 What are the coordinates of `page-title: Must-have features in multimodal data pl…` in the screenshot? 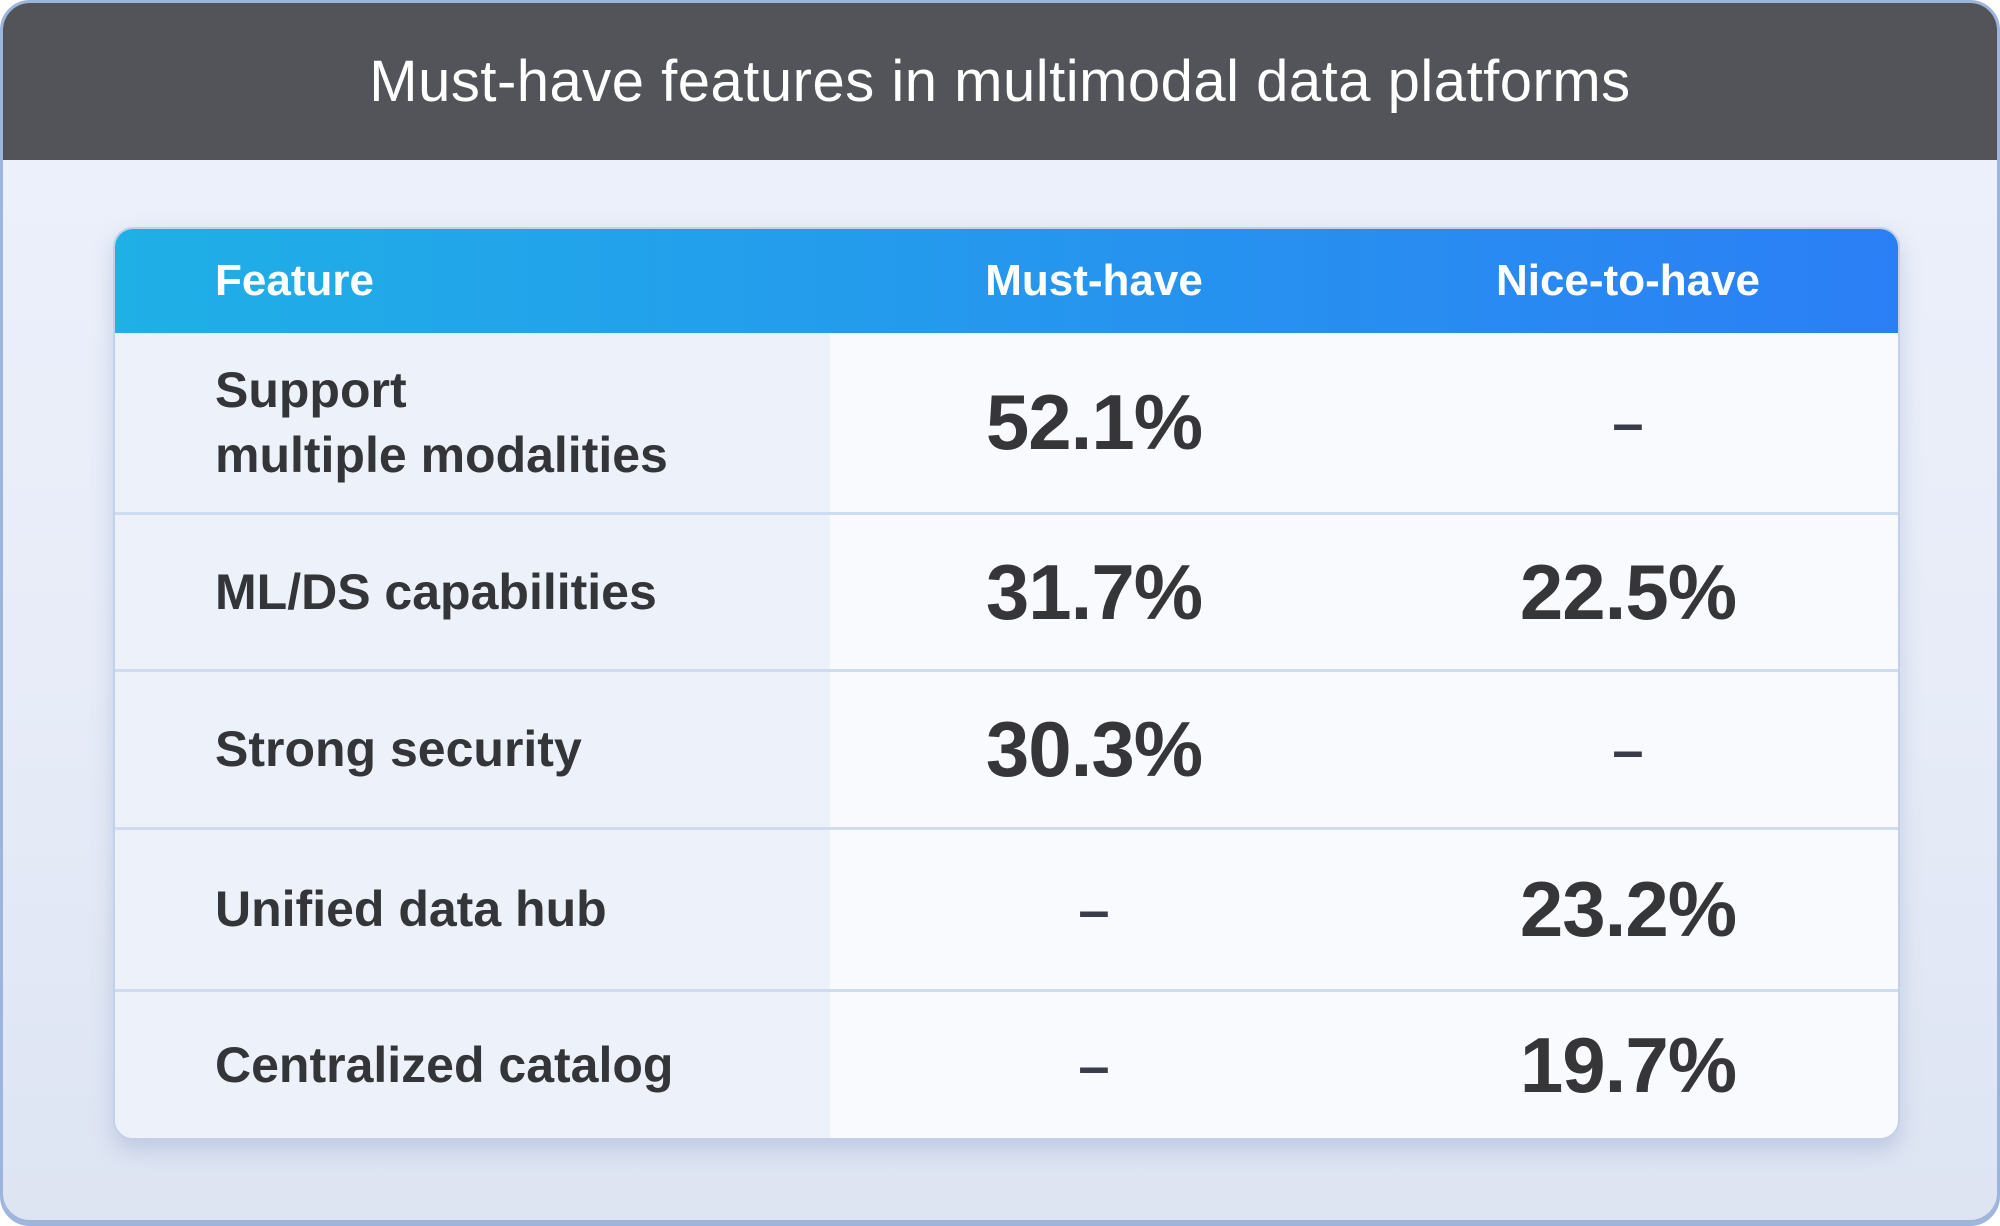 It's located at (1000, 81).